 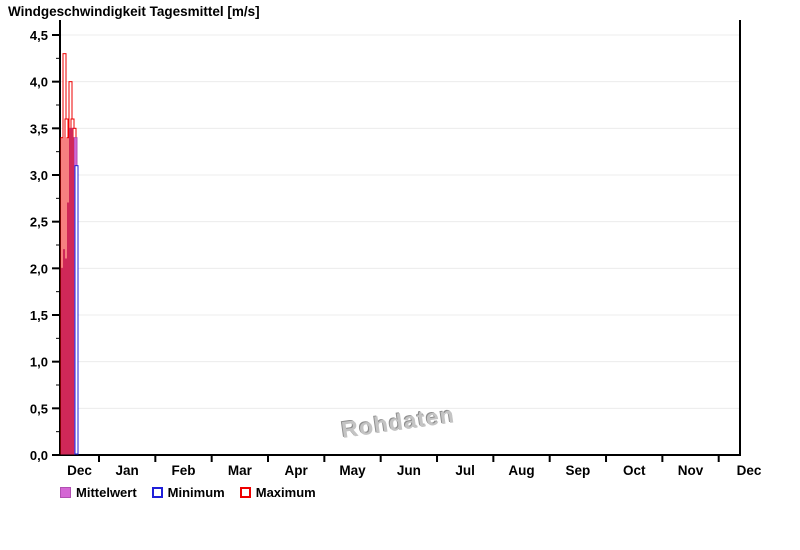 I want to click on x-month-label: Sep, so click(x=577, y=470).